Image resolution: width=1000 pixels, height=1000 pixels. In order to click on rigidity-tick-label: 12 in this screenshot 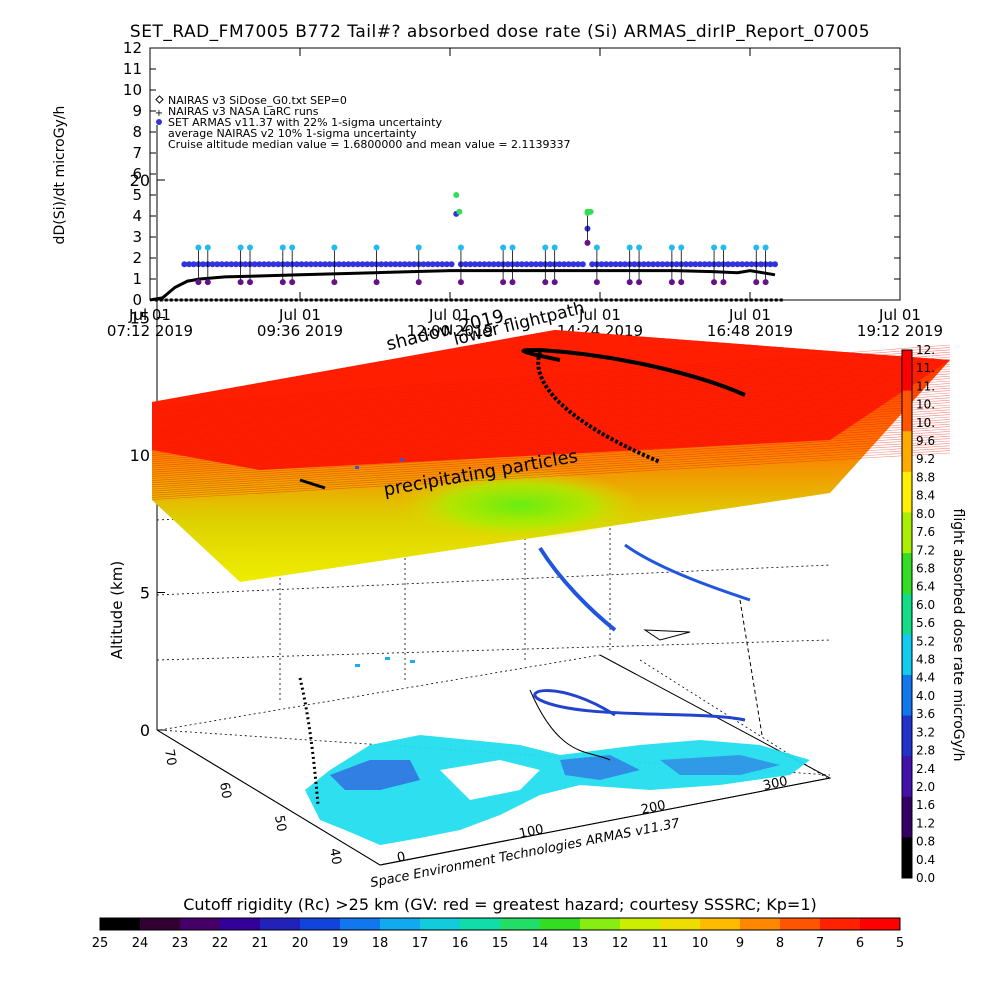, I will do `click(620, 943)`.